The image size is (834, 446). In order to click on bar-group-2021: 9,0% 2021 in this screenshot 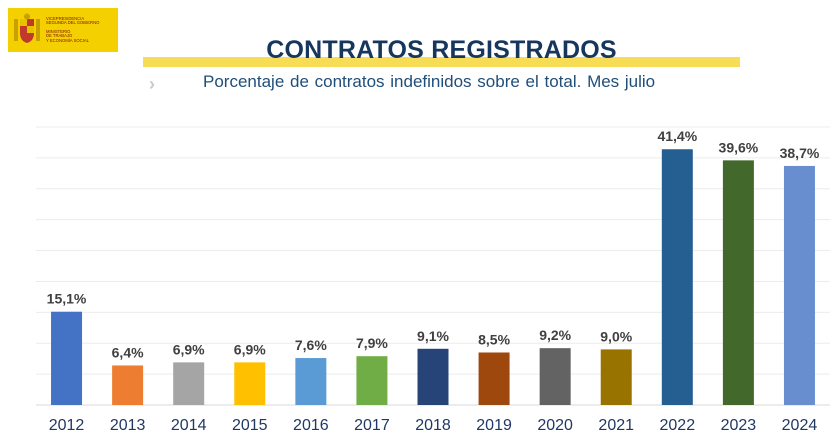, I will do `click(616, 381)`.